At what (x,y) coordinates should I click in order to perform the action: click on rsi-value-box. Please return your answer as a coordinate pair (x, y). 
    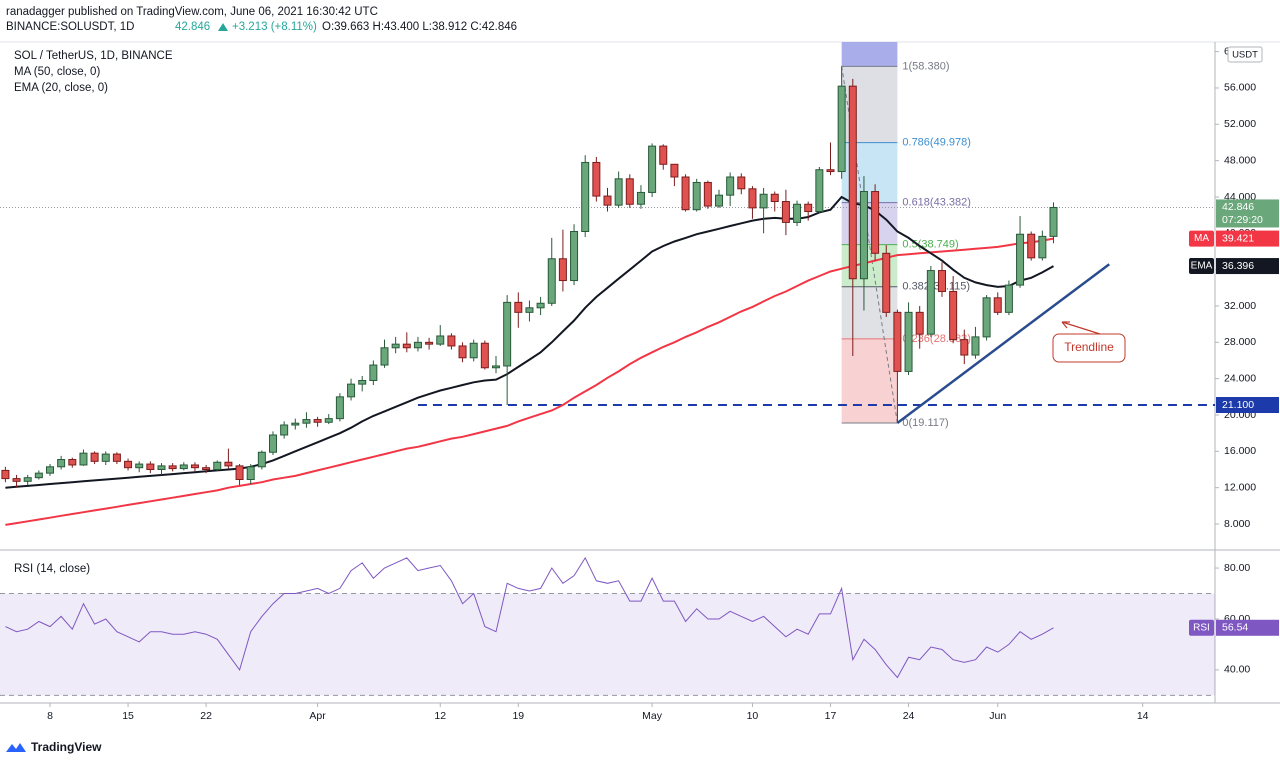
    Looking at the image, I should click on (1247, 627).